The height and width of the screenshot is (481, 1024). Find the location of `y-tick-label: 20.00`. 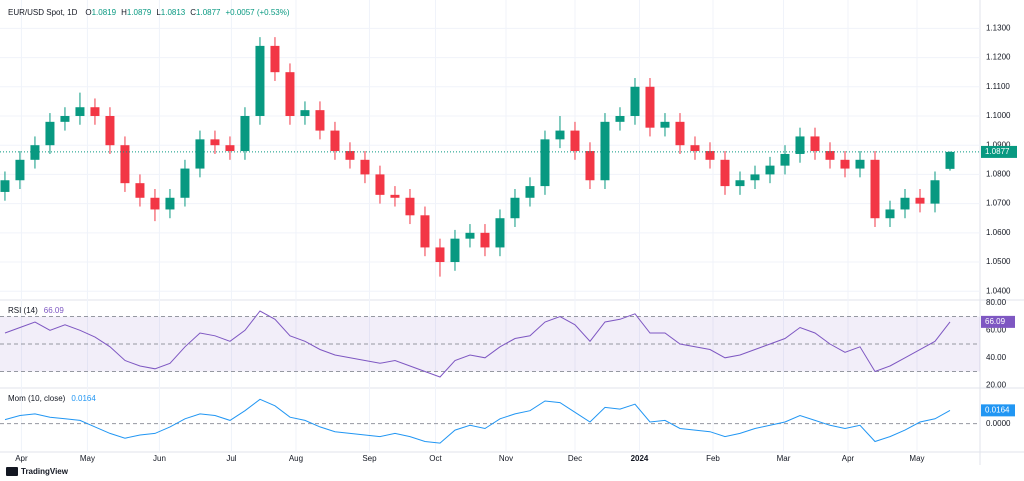

y-tick-label: 20.00 is located at coordinates (996, 384).